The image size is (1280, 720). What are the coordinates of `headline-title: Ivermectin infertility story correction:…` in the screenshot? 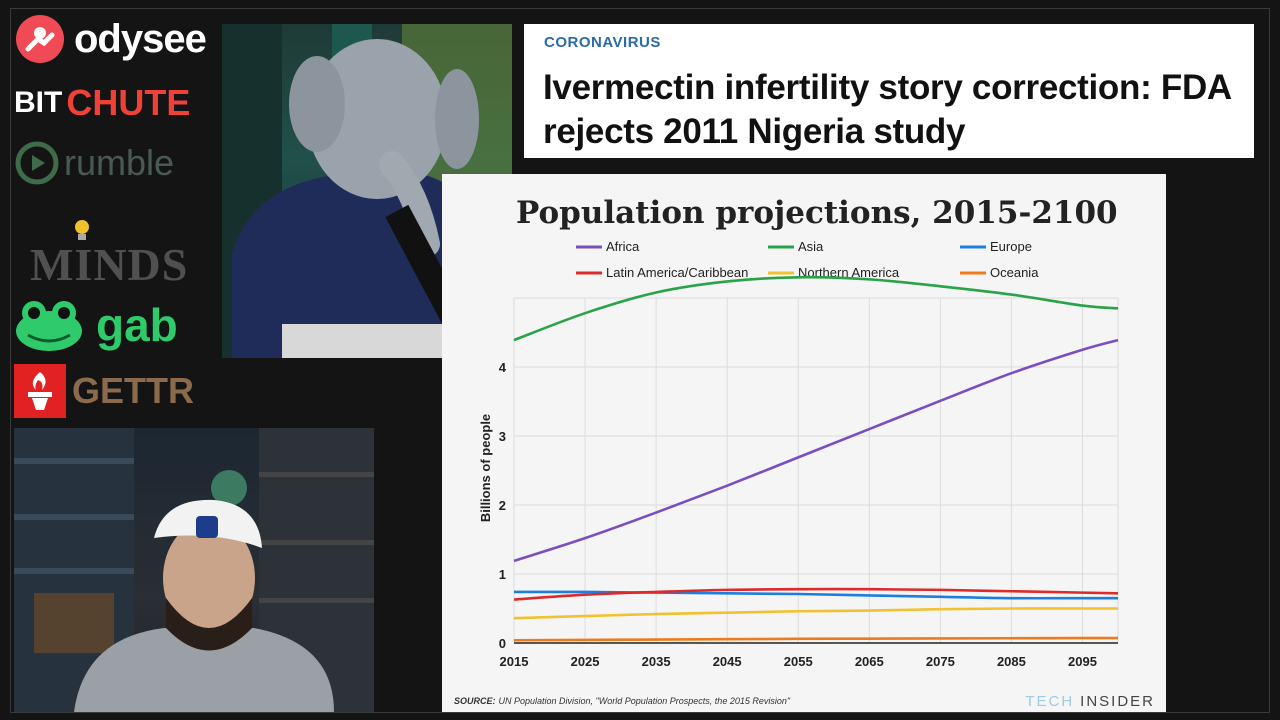 It's located at (887, 109).